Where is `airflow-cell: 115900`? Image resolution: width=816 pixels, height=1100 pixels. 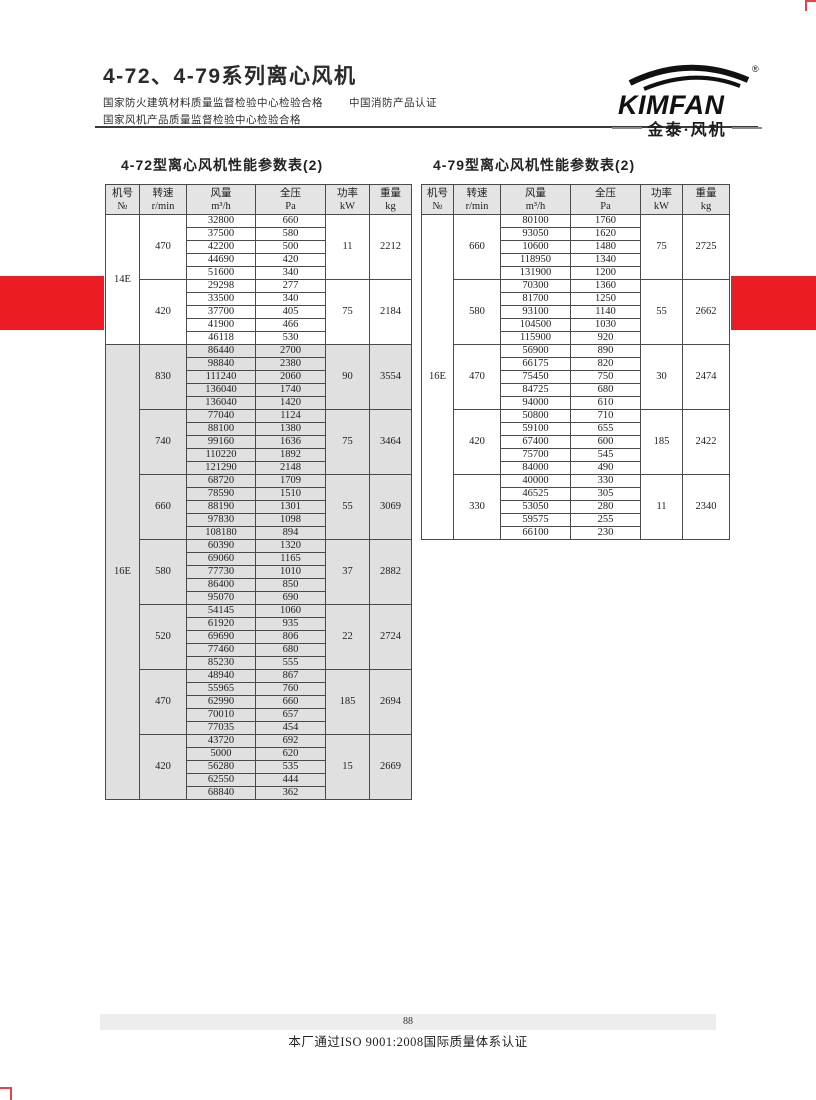 airflow-cell: 115900 is located at coordinates (535, 338).